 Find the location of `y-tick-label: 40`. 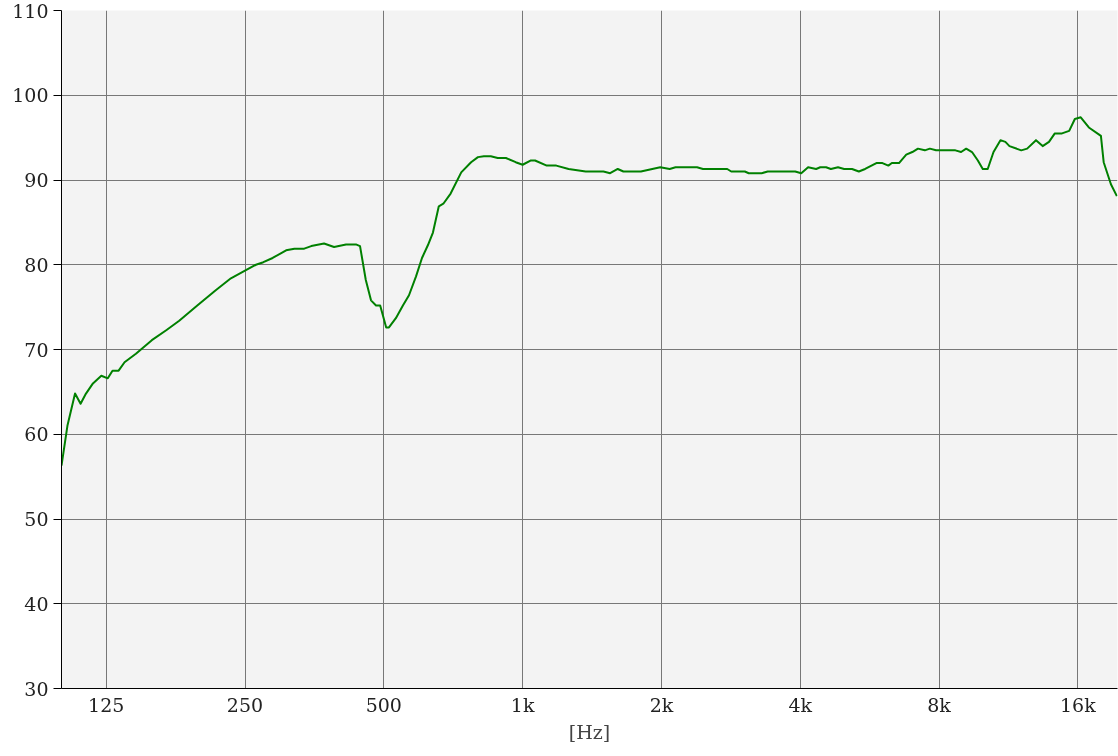

y-tick-label: 40 is located at coordinates (36, 603).